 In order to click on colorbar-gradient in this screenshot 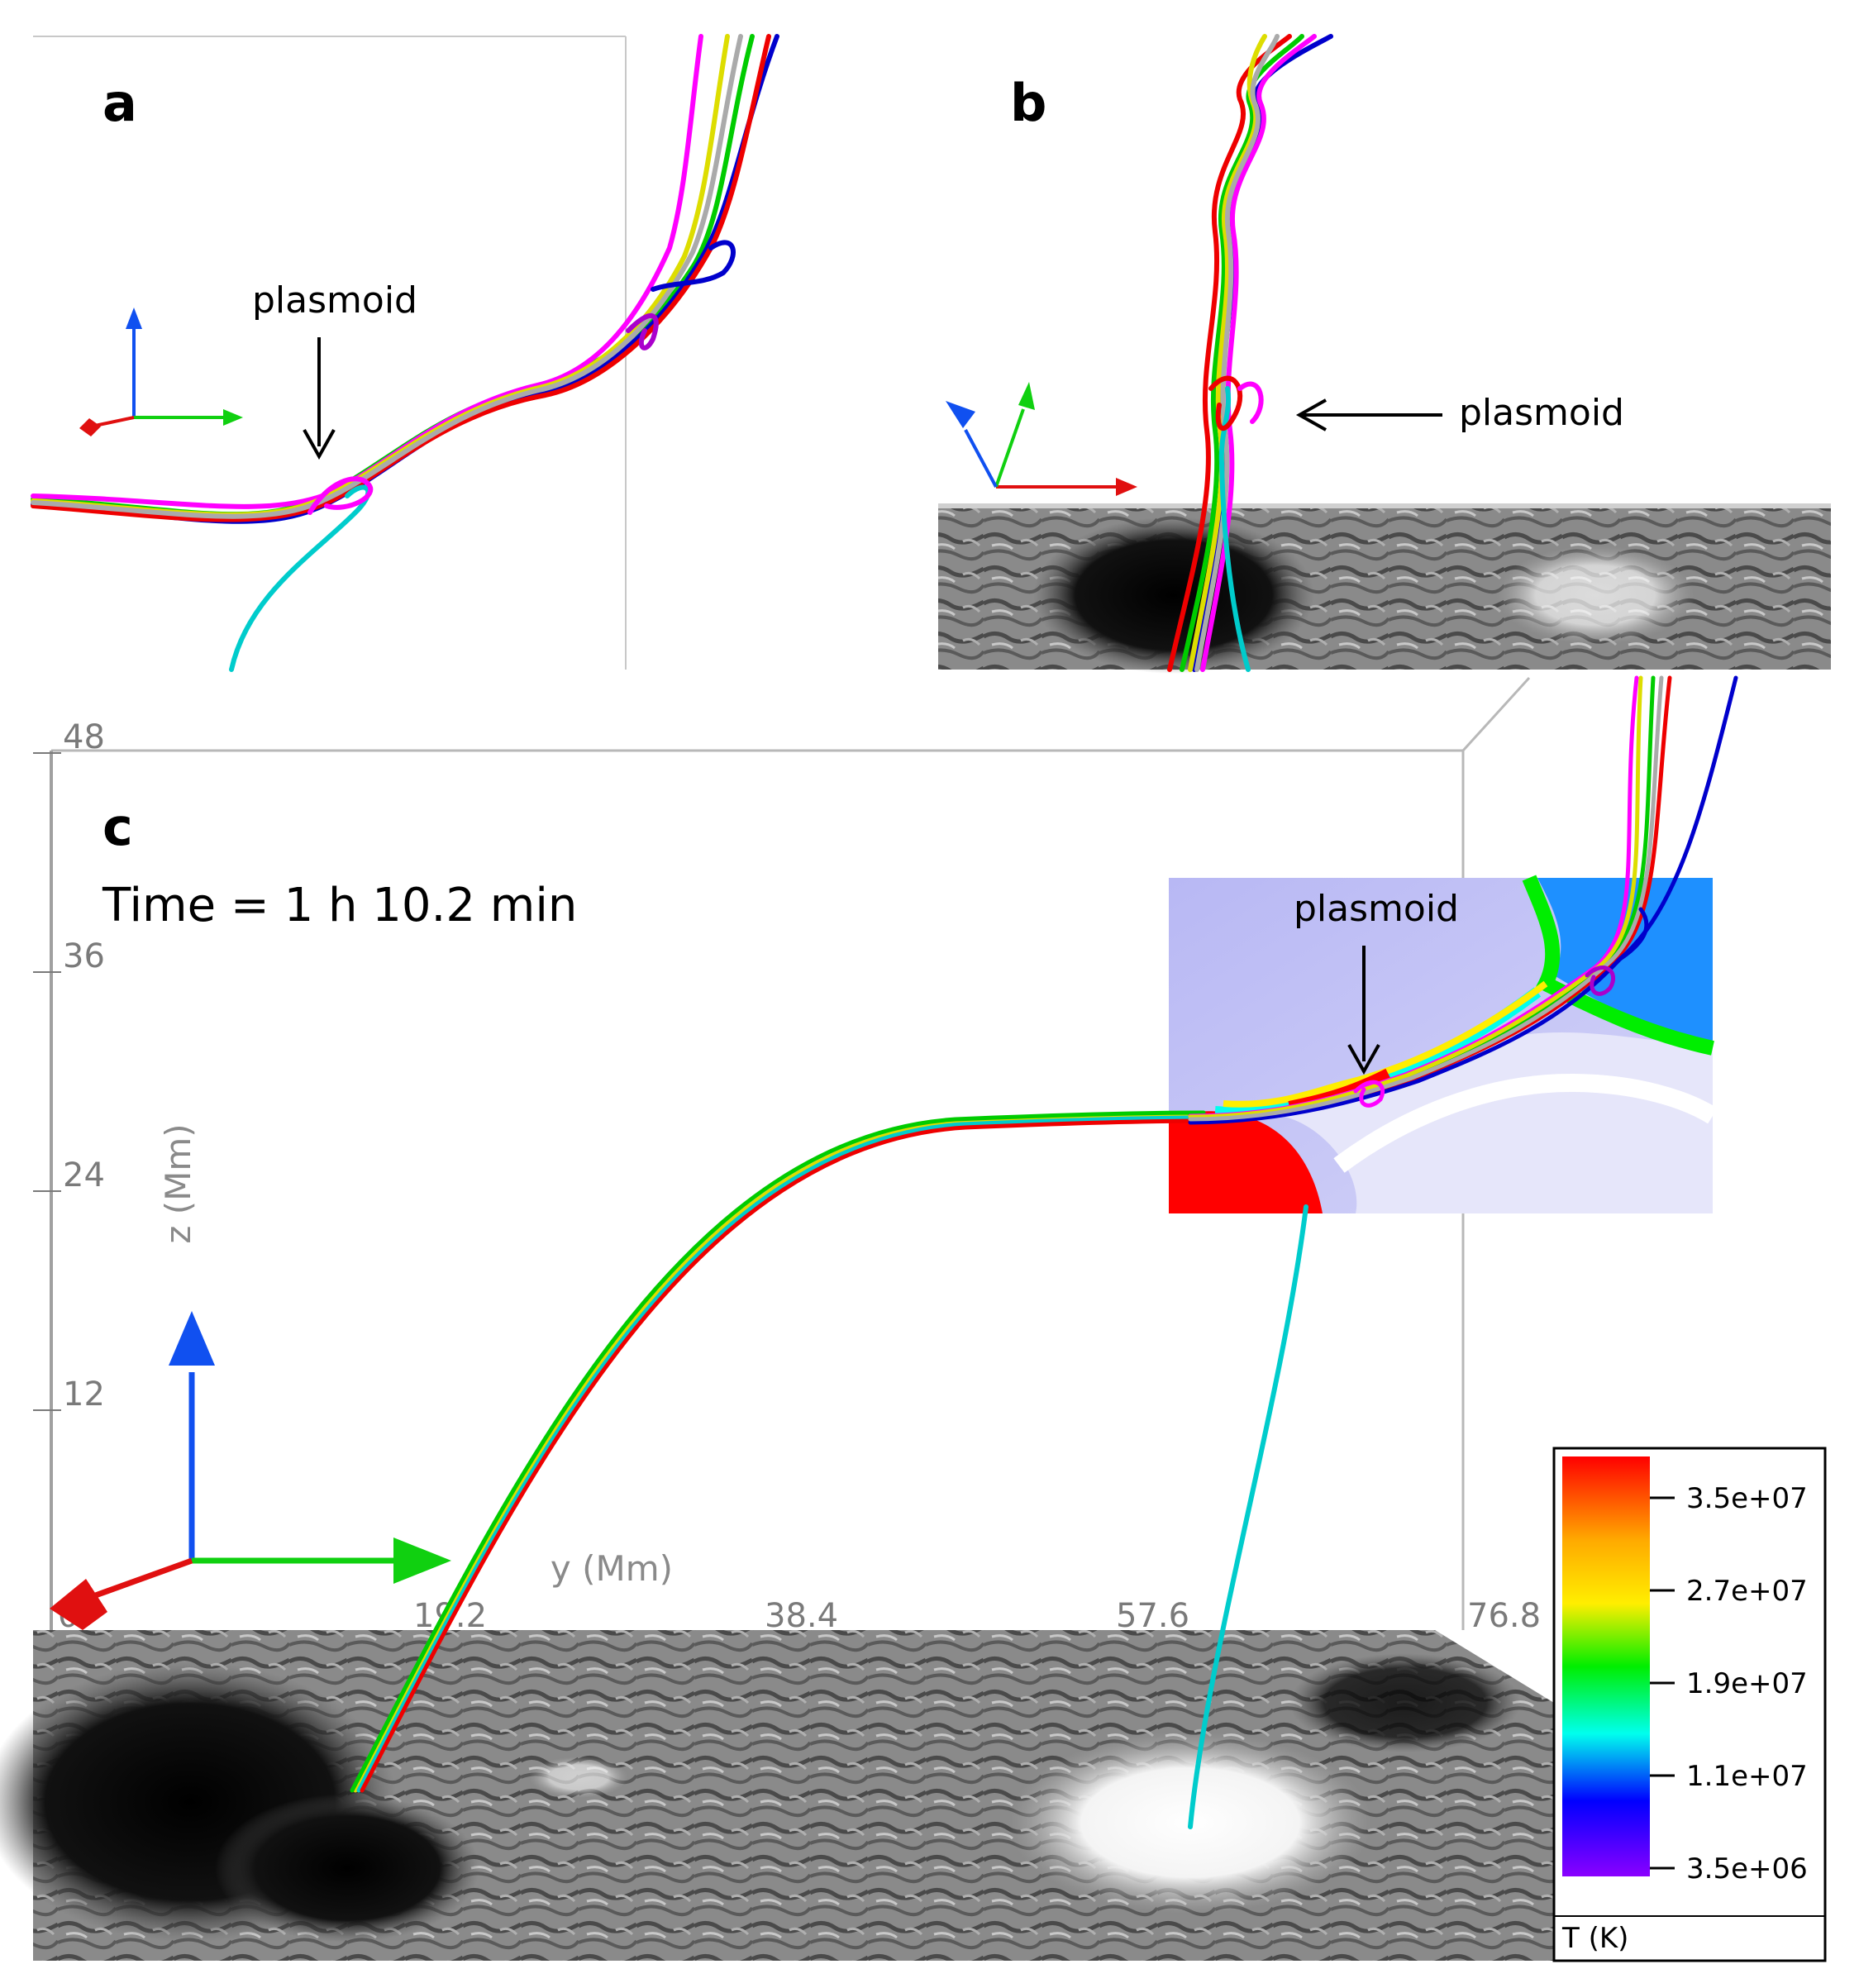, I will do `click(1606, 1666)`.